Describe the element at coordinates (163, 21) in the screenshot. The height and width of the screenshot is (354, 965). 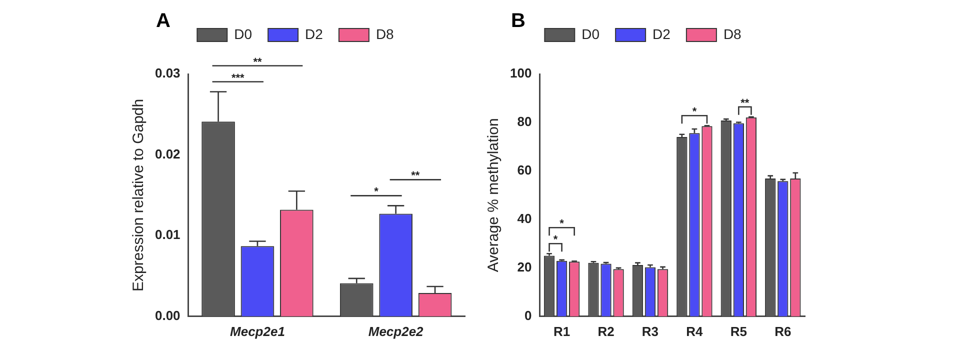
I see `chart-title: A` at that location.